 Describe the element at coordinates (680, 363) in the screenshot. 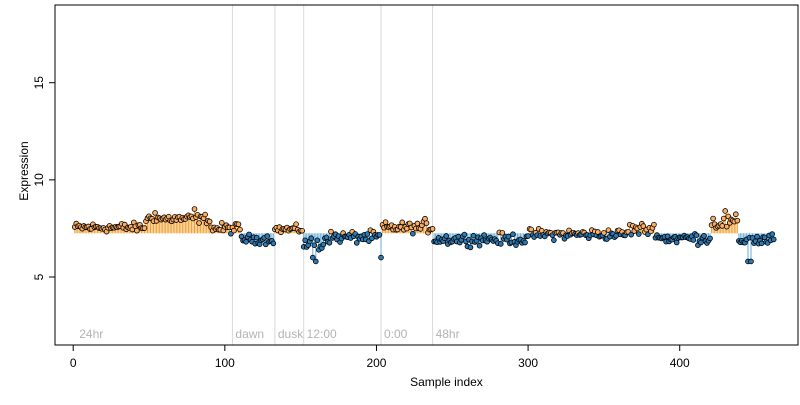

I see `x-tick-label: 400` at that location.